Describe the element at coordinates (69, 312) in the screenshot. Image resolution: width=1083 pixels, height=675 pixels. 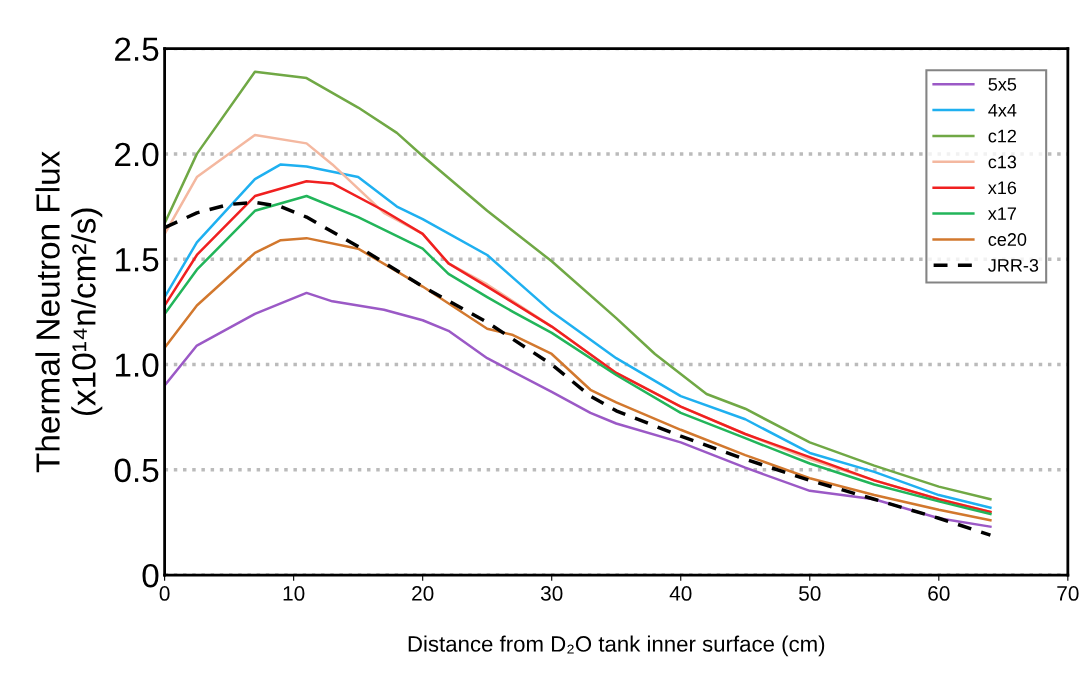
I see `y-axis-title: Thermal Neutron Flux (x10¹⁴n/cm²/s)` at that location.